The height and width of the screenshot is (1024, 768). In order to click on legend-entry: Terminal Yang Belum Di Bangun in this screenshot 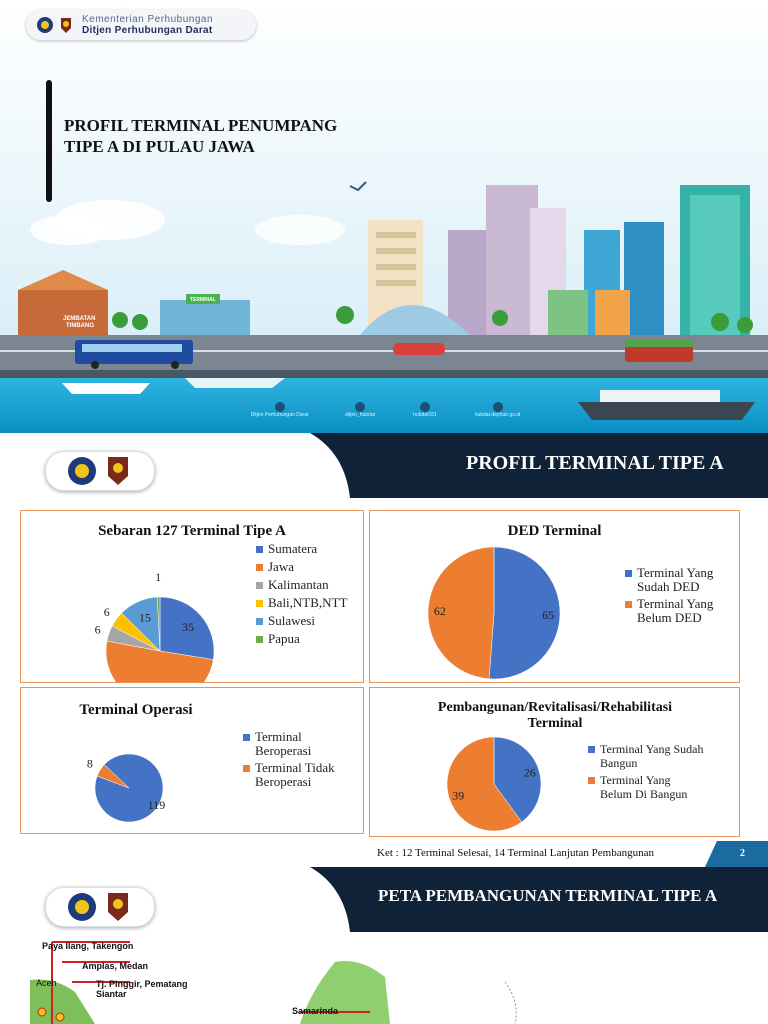, I will do `click(646, 787)`.